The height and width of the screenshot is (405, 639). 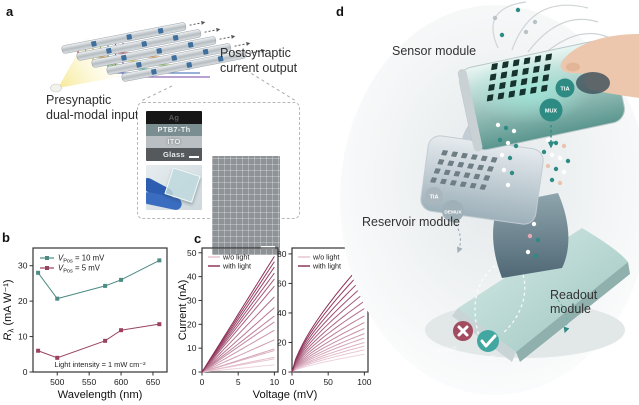 What do you see at coordinates (198, 238) in the screenshot?
I see `panel-letter-c: c` at bounding box center [198, 238].